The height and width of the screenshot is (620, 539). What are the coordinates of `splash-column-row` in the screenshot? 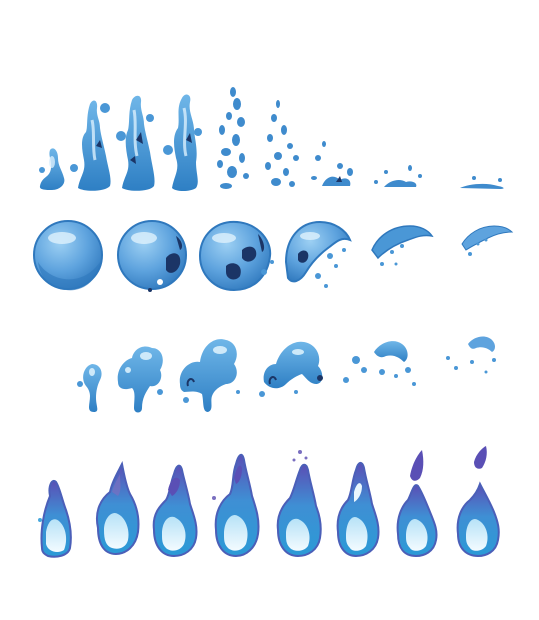 It's located at (271, 139).